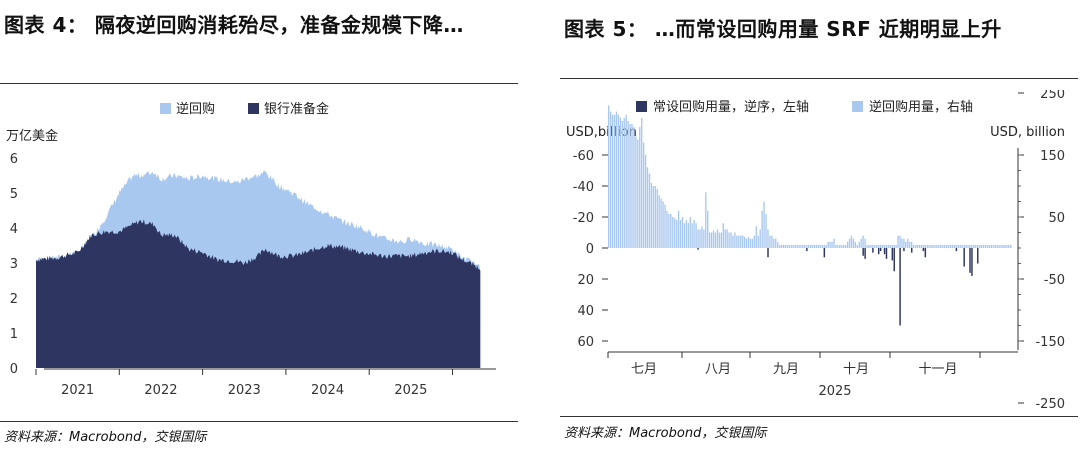 The width and height of the screenshot is (1080, 457). Describe the element at coordinates (259, 421) in the screenshot. I see `divider-bottom-left` at that location.